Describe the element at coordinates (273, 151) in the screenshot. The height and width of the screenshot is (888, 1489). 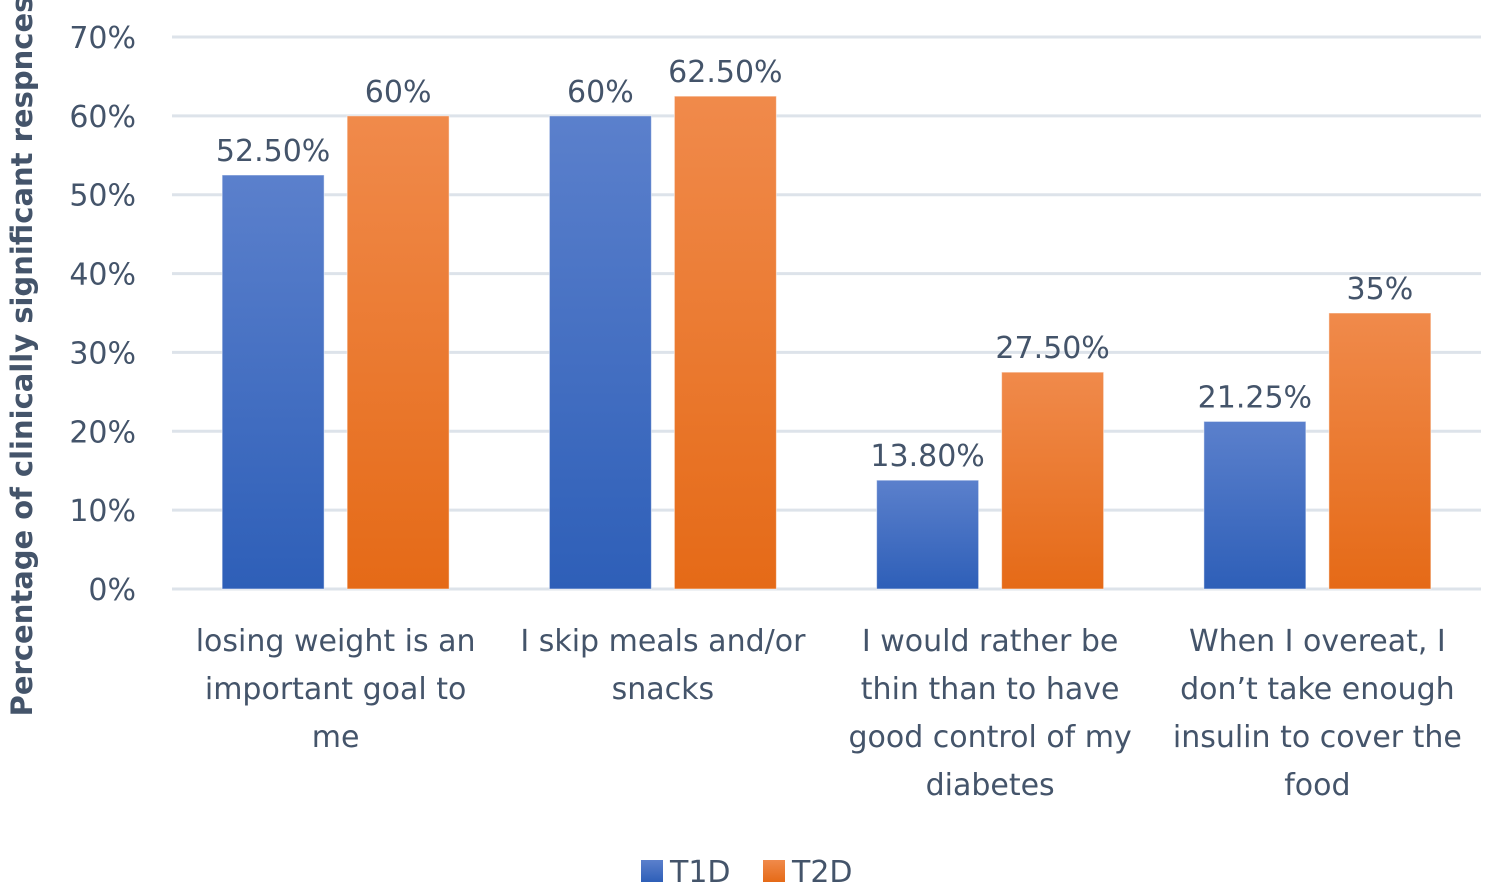
I see `data-label-t1d: 52.50%` at that location.